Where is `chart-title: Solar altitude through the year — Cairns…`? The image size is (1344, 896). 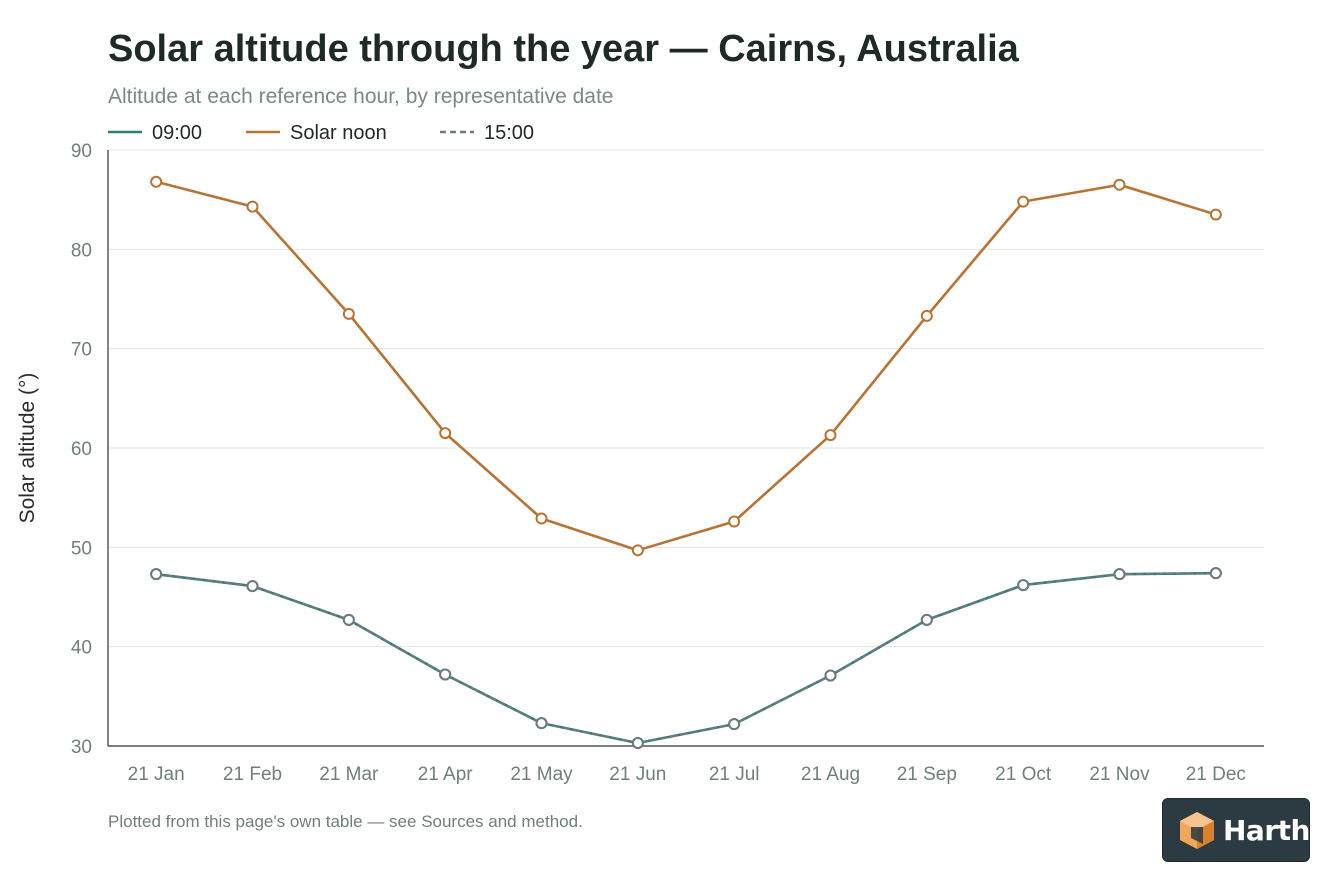 chart-title: Solar altitude through the year — Cairns… is located at coordinates (563, 49).